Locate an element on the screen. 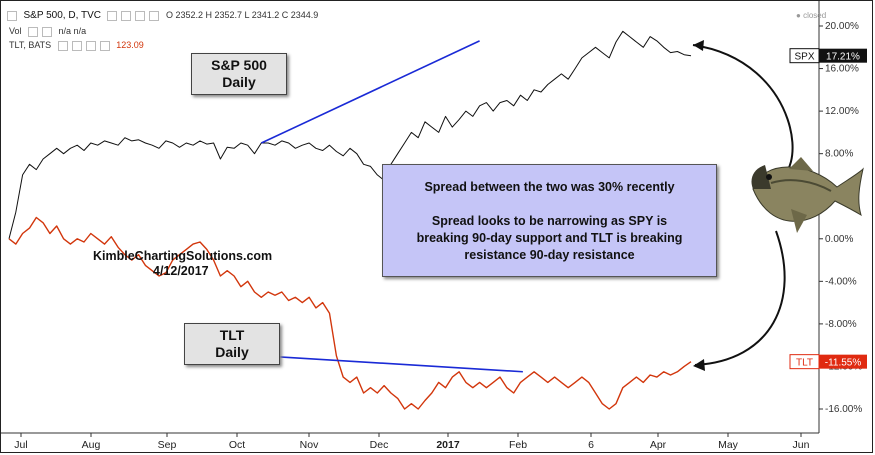 This screenshot has height=455, width=875. tlt-label-box: TLT Daily is located at coordinates (232, 344).